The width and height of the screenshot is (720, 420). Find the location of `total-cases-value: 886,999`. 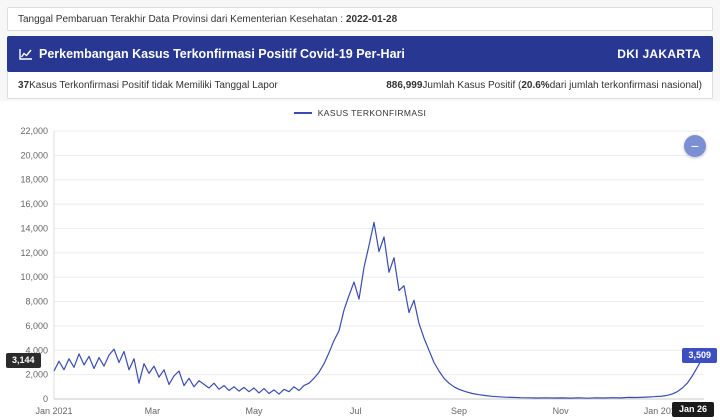

total-cases-value: 886,999 is located at coordinates (404, 85).